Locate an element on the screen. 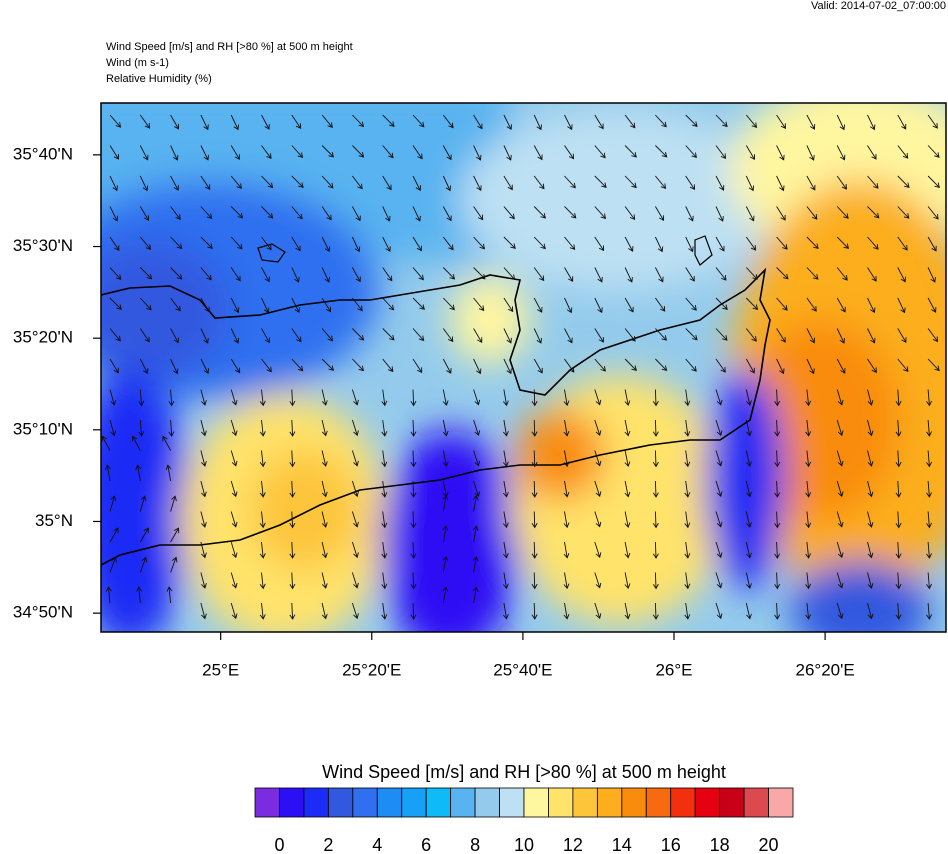  lon-label: 26°20'E is located at coordinates (824, 669).